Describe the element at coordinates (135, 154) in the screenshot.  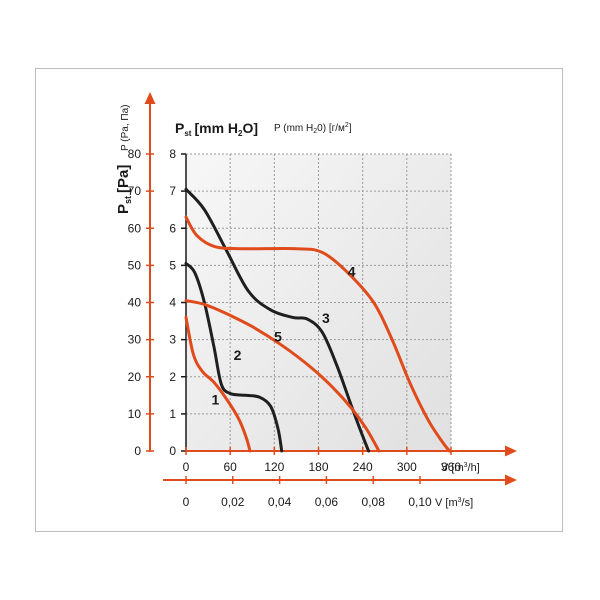
I see `pa-tick-label: 80` at that location.